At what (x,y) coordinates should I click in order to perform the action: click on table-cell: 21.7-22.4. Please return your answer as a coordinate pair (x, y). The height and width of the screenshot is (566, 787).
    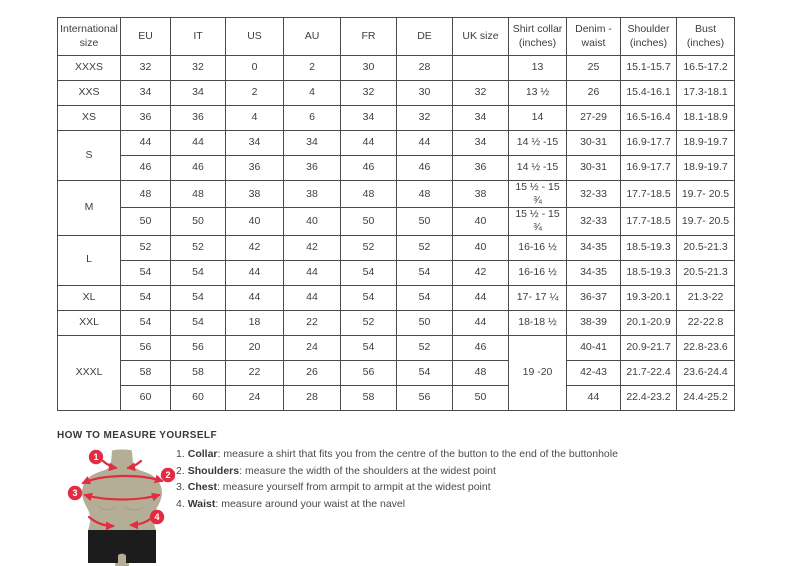
    Looking at the image, I should click on (648, 372).